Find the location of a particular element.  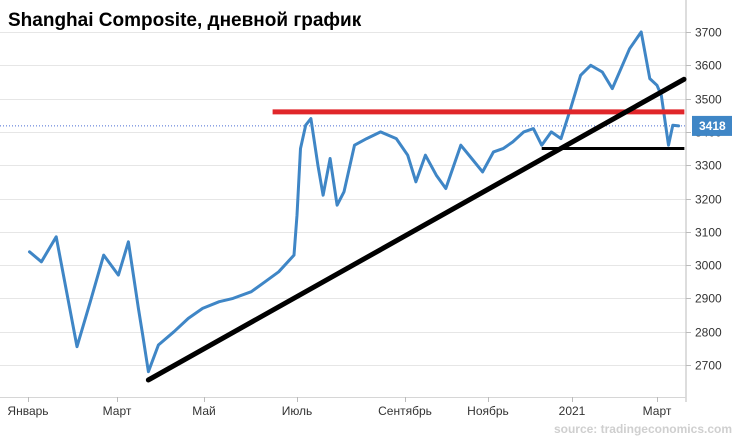

last-value-badge: 3418 is located at coordinates (712, 125).